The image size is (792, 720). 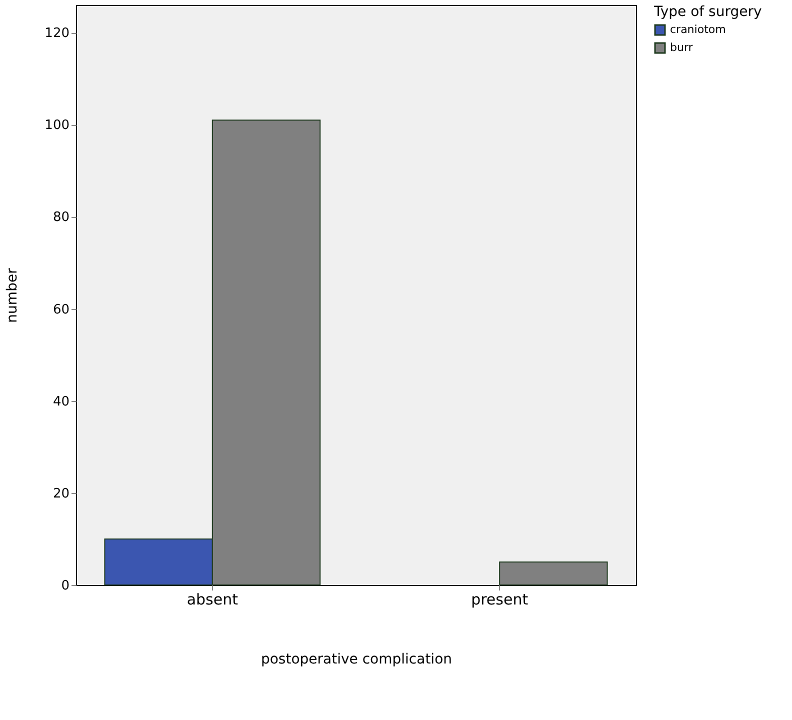 I want to click on y-tick-label: 80, so click(x=61, y=218).